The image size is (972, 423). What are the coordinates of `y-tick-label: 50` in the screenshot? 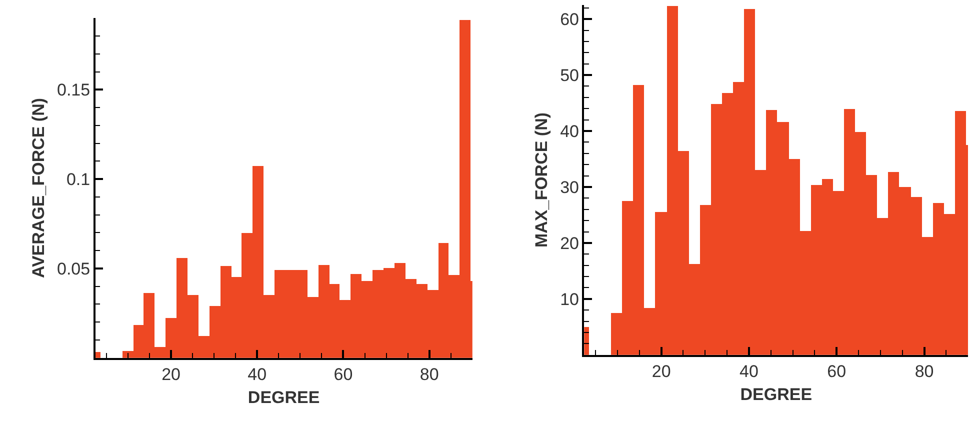 It's located at (570, 75).